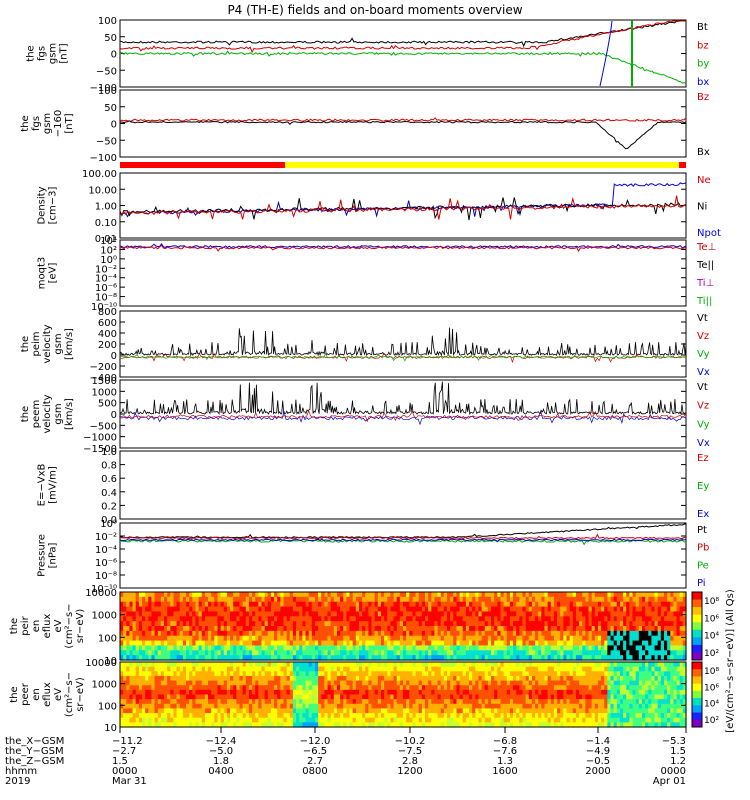  Describe the element at coordinates (124, 751) in the screenshot. I see `x-tick-label: −2.7` at that location.